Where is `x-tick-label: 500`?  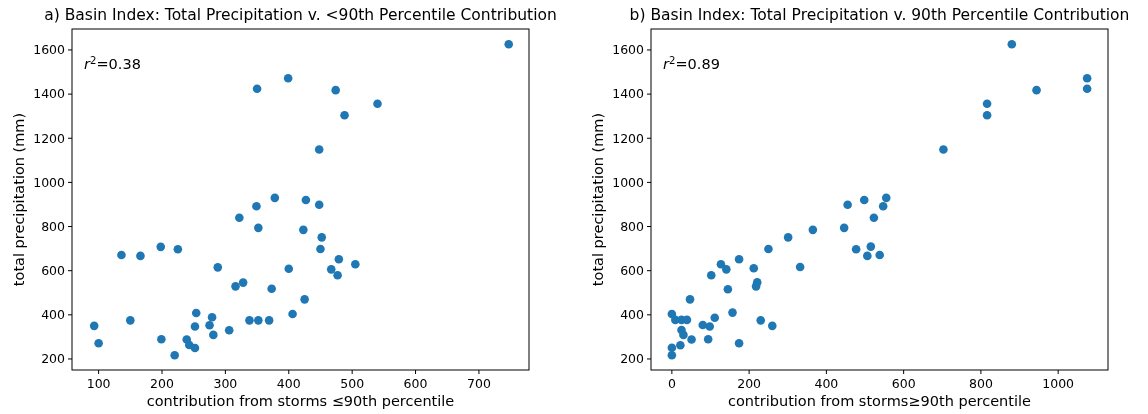 x-tick-label: 500 is located at coordinates (352, 383).